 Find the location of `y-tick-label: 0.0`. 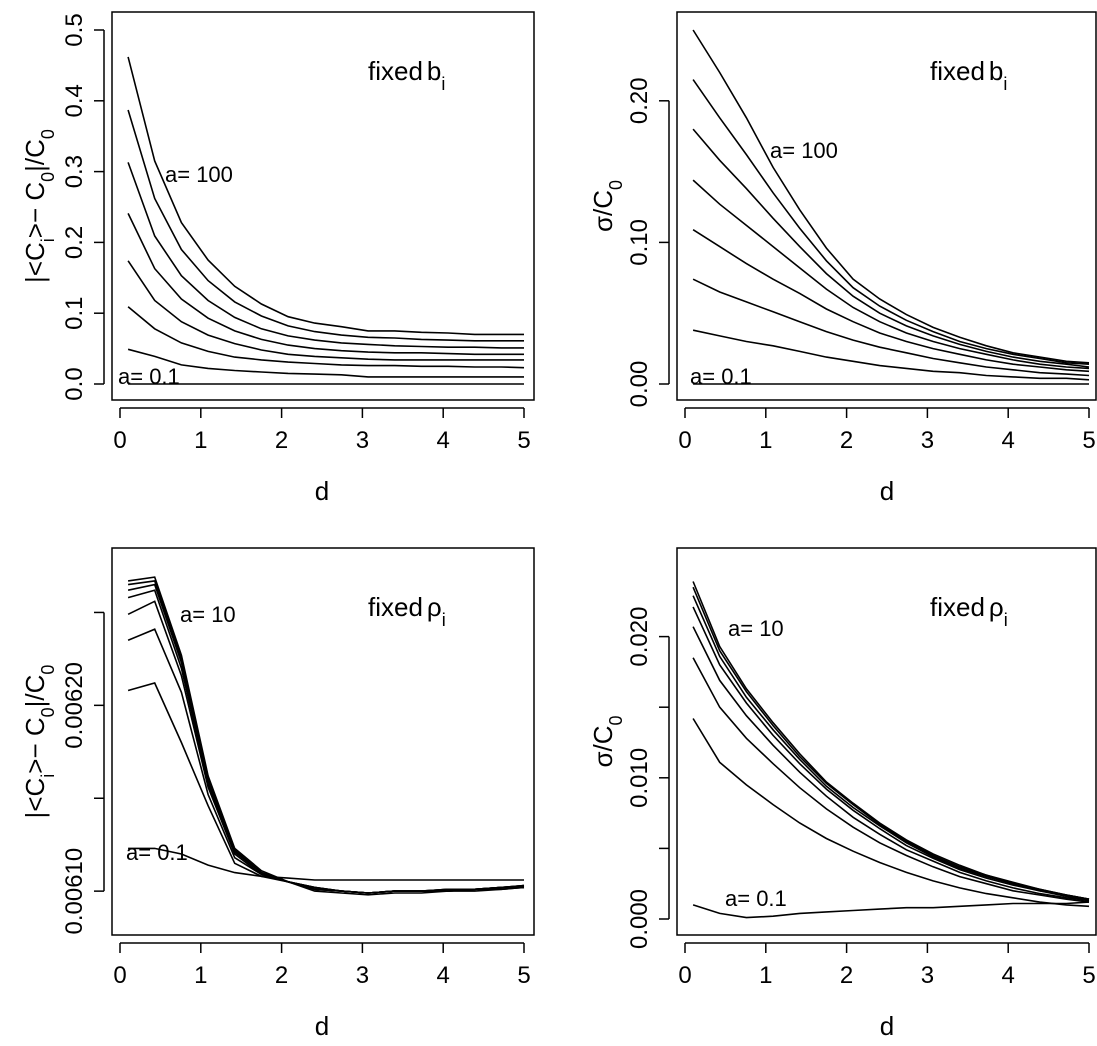

y-tick-label: 0.0 is located at coordinates (74, 383).